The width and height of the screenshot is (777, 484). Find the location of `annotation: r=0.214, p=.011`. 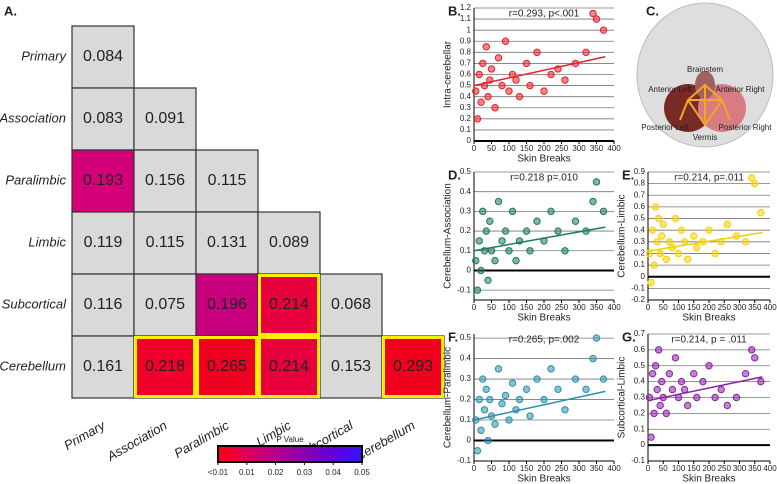

annotation: r=0.214, p=.011 is located at coordinates (709, 178).